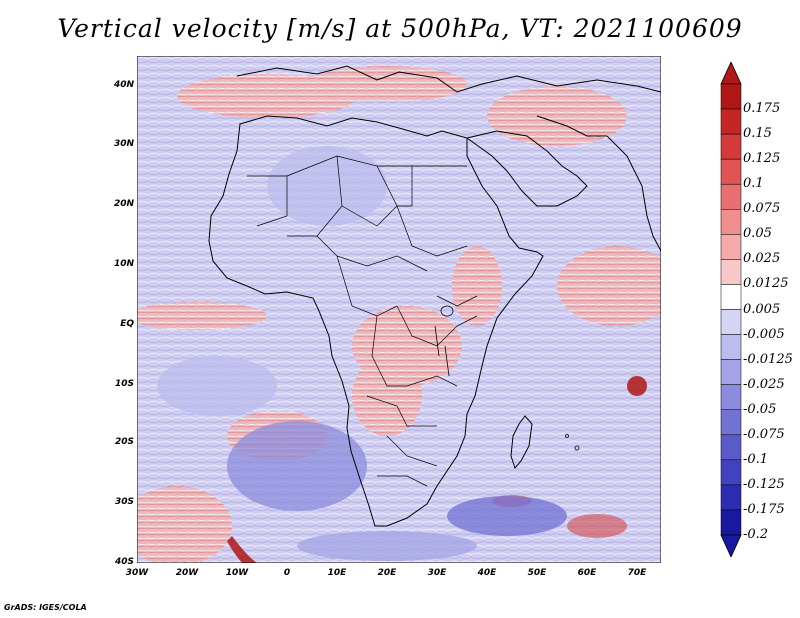 This screenshot has height=618, width=800. What do you see at coordinates (760, 409) in the screenshot?
I see `colorbar-label: -0.05` at bounding box center [760, 409].